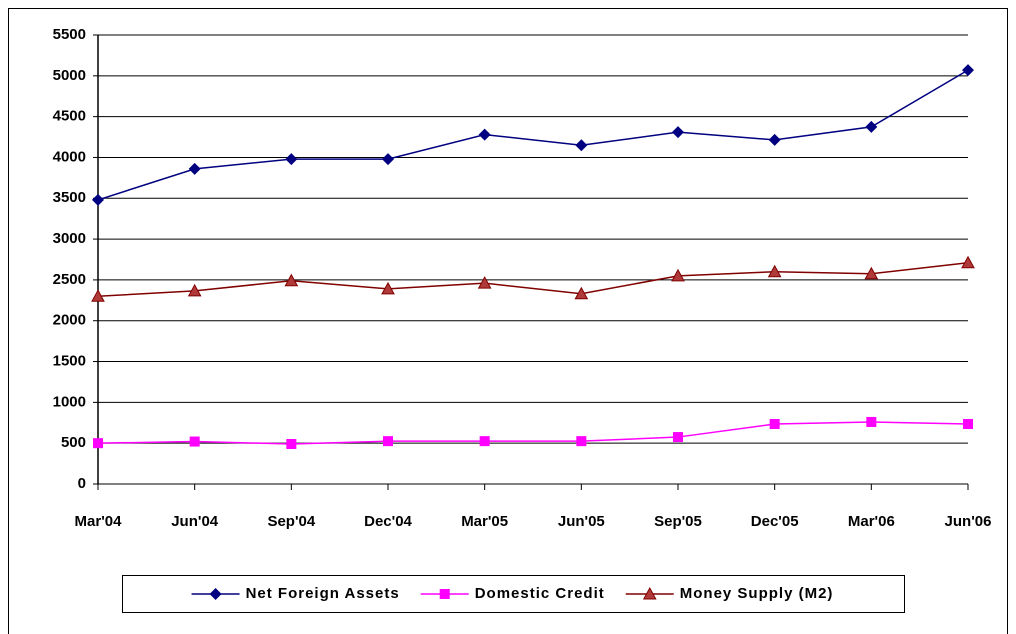  I want to click on legend-label: Money Supply (M2), so click(757, 593).